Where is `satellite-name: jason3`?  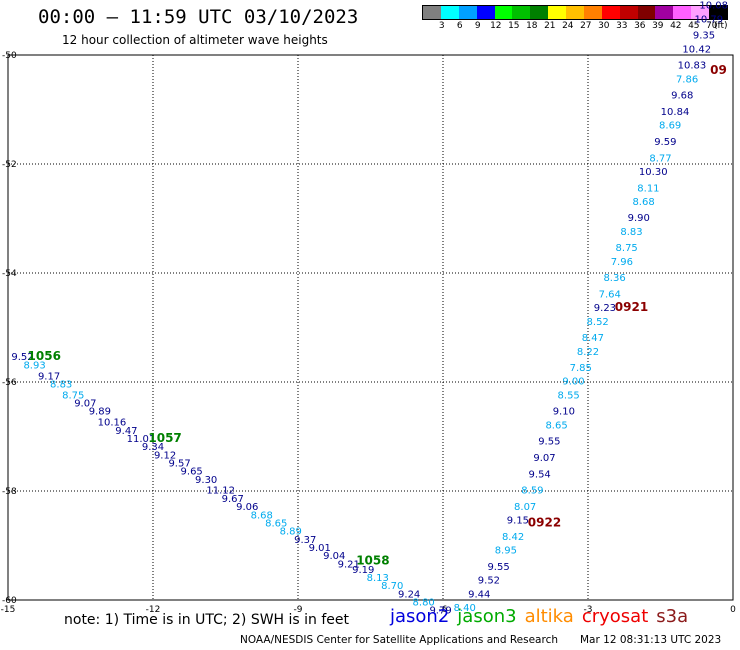 satellite-name: jason3 is located at coordinates (487, 616).